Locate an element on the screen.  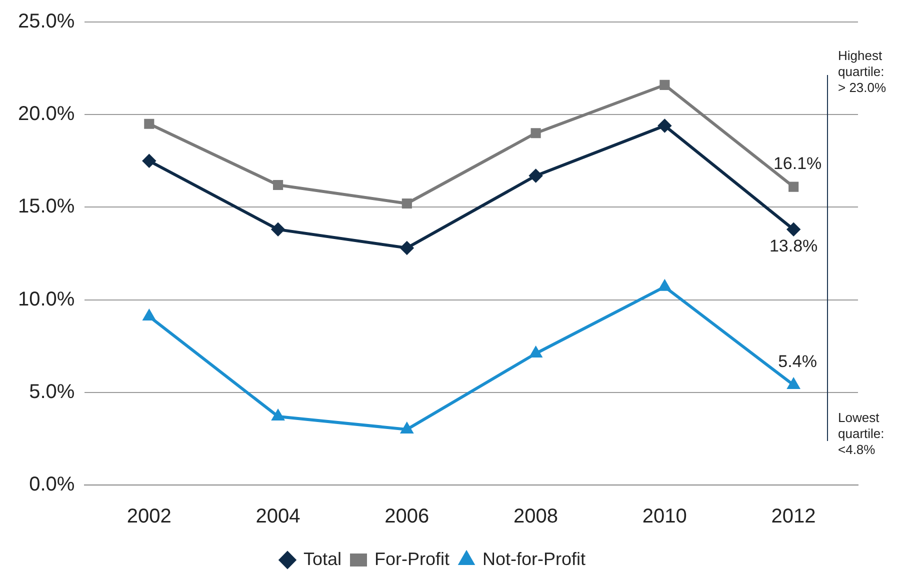
legend-label: Total is located at coordinates (322, 558).